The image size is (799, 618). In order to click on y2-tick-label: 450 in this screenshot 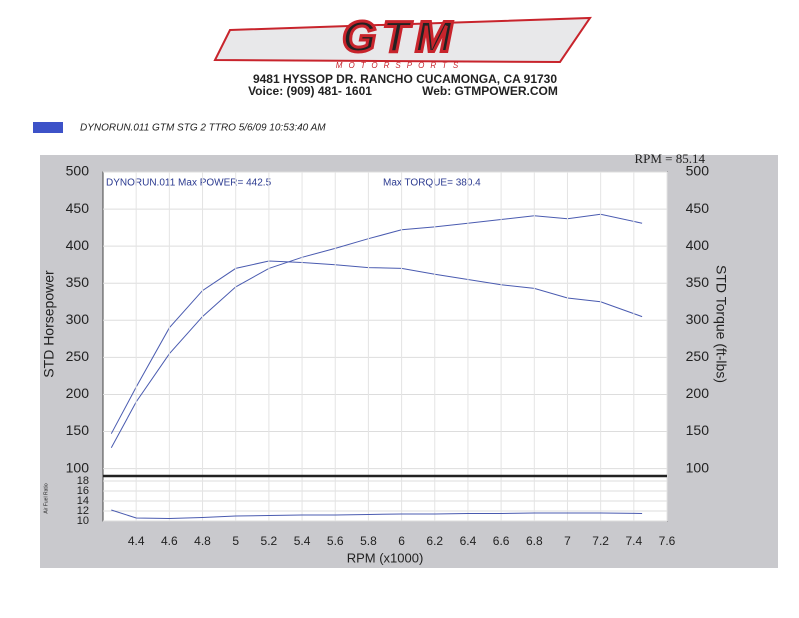, I will do `click(698, 208)`.